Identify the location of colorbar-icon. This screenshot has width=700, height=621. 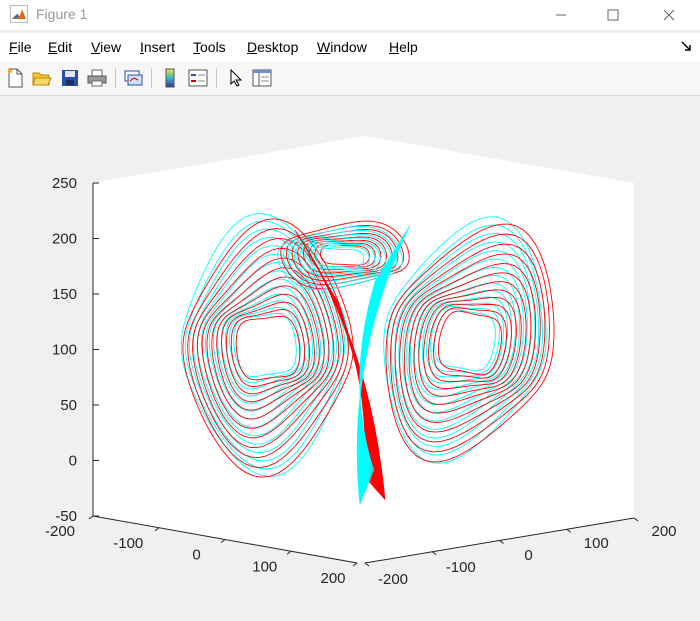
(170, 78).